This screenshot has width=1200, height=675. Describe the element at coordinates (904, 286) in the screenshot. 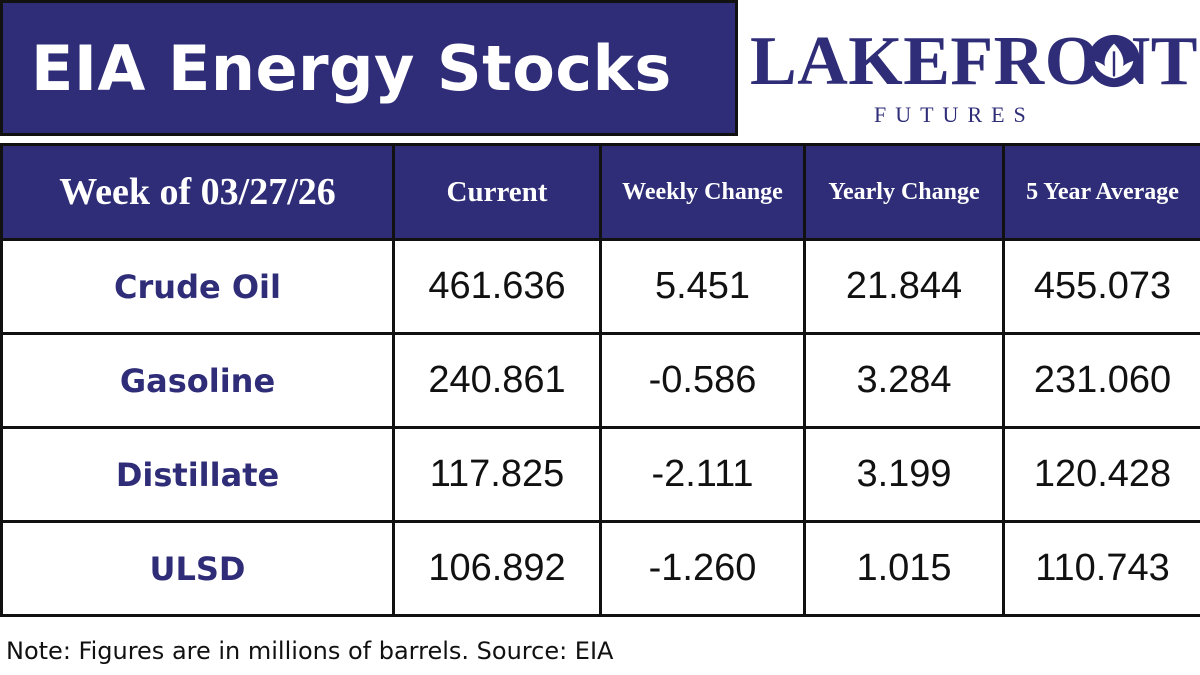

I see `yearly-change-value: 21.844` at that location.